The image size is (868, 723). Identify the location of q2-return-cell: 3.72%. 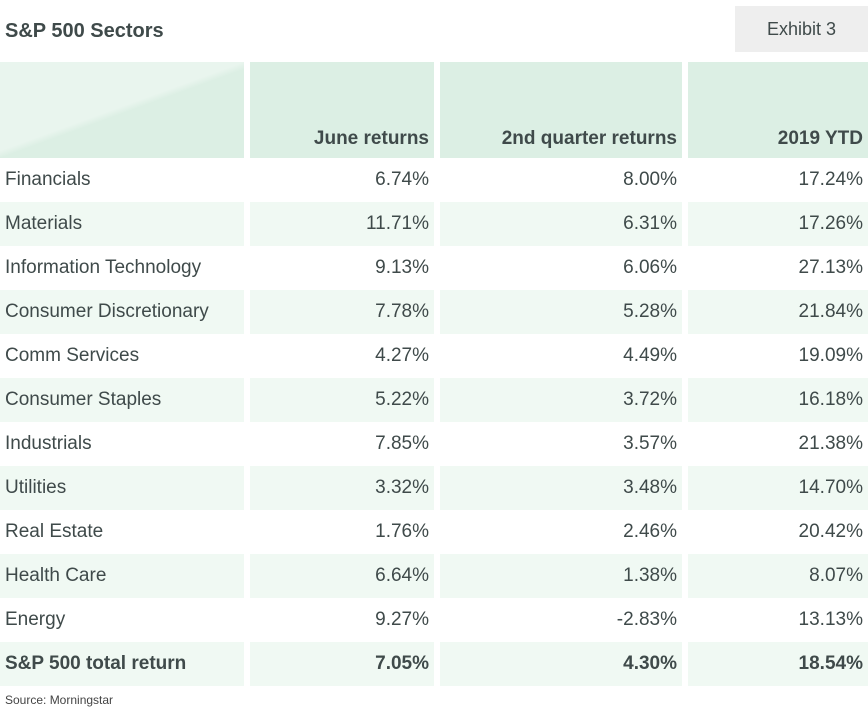
(561, 400).